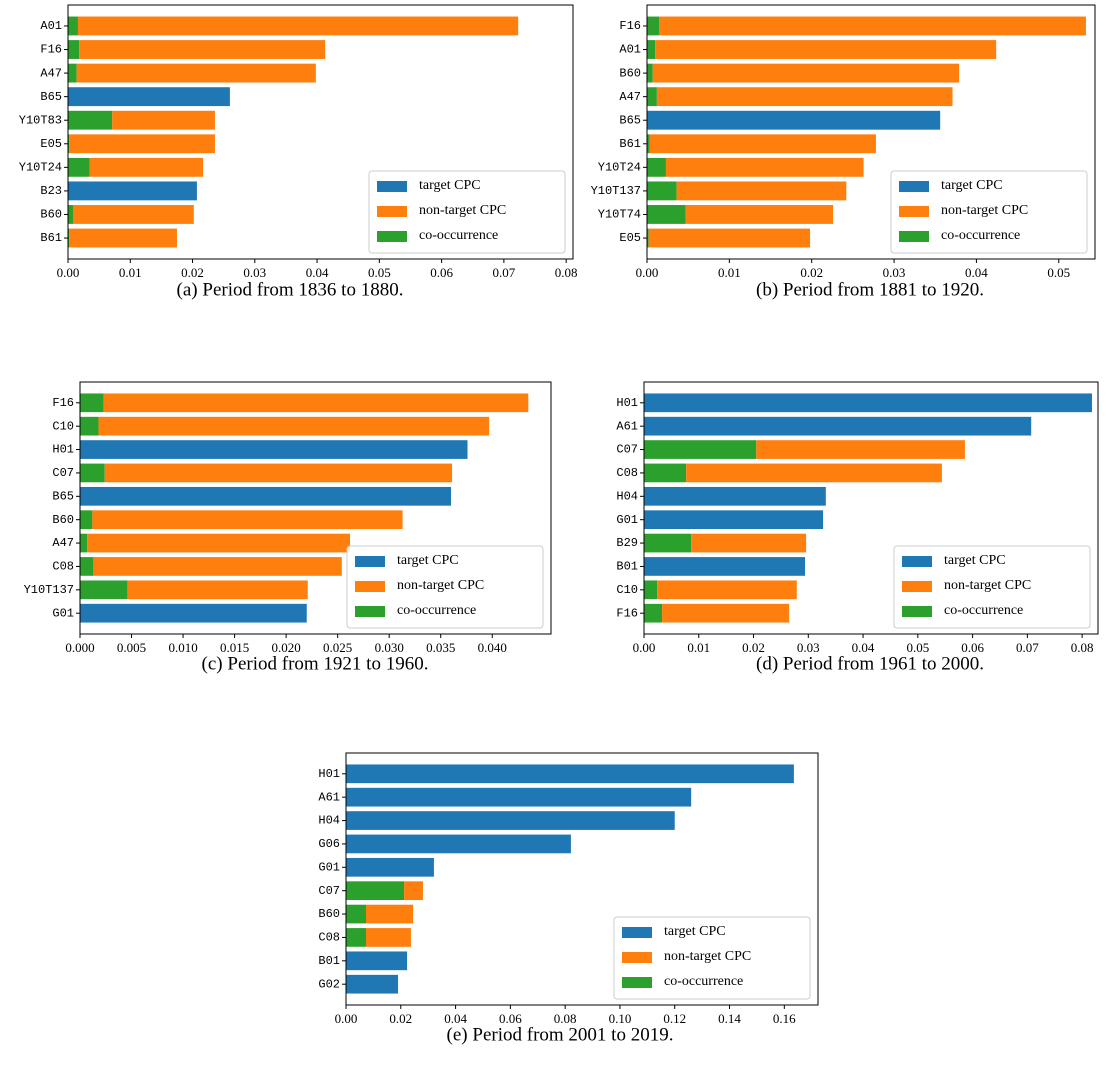  I want to click on y-tick-label: G01, so click(627, 520).